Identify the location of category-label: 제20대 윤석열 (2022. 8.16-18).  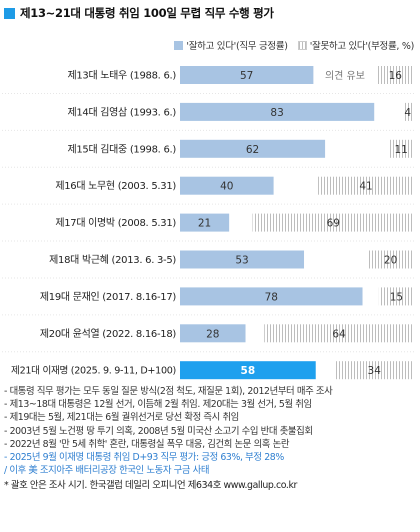
(108, 334).